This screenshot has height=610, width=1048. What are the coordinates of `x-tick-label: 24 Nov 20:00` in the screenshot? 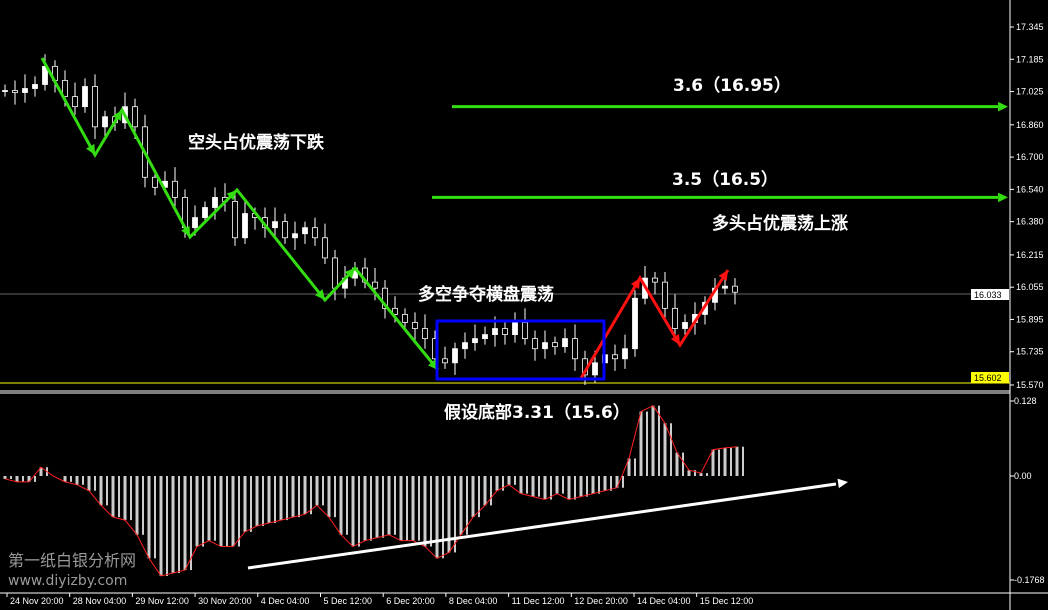 It's located at (37, 601).